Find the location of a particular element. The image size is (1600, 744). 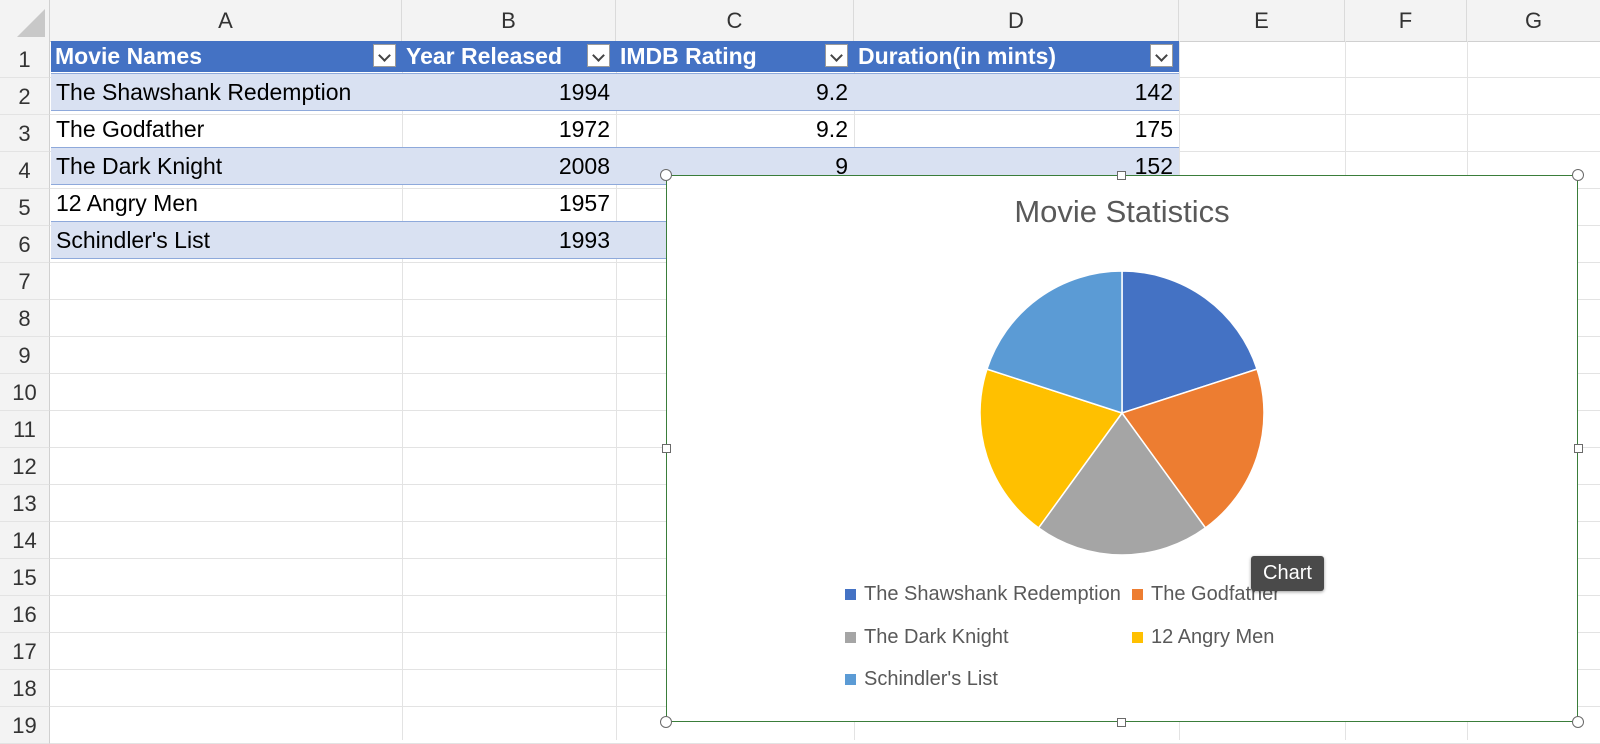

column-header-d: D is located at coordinates (1016, 20).